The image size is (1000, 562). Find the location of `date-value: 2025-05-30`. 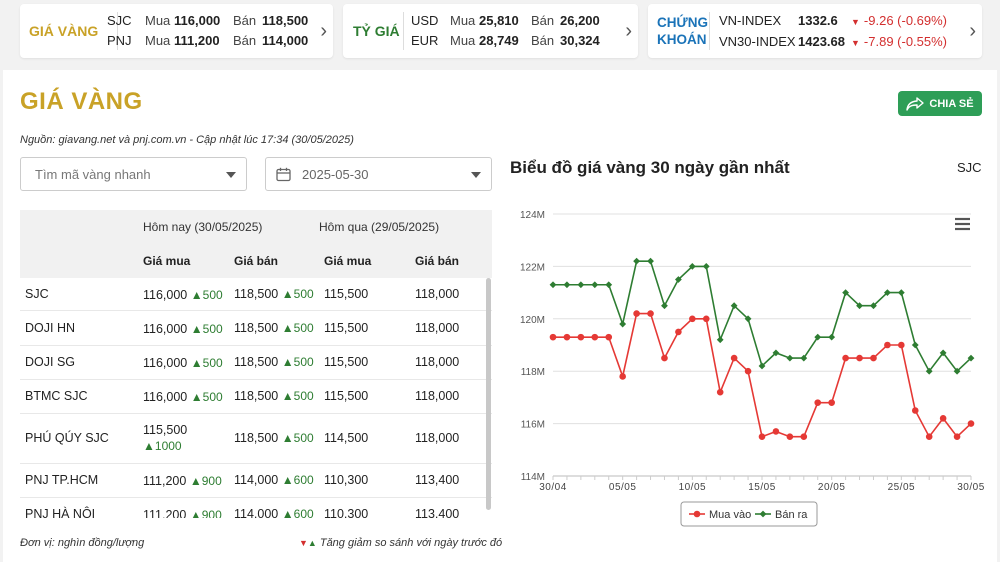

date-value: 2025-05-30 is located at coordinates (335, 174).